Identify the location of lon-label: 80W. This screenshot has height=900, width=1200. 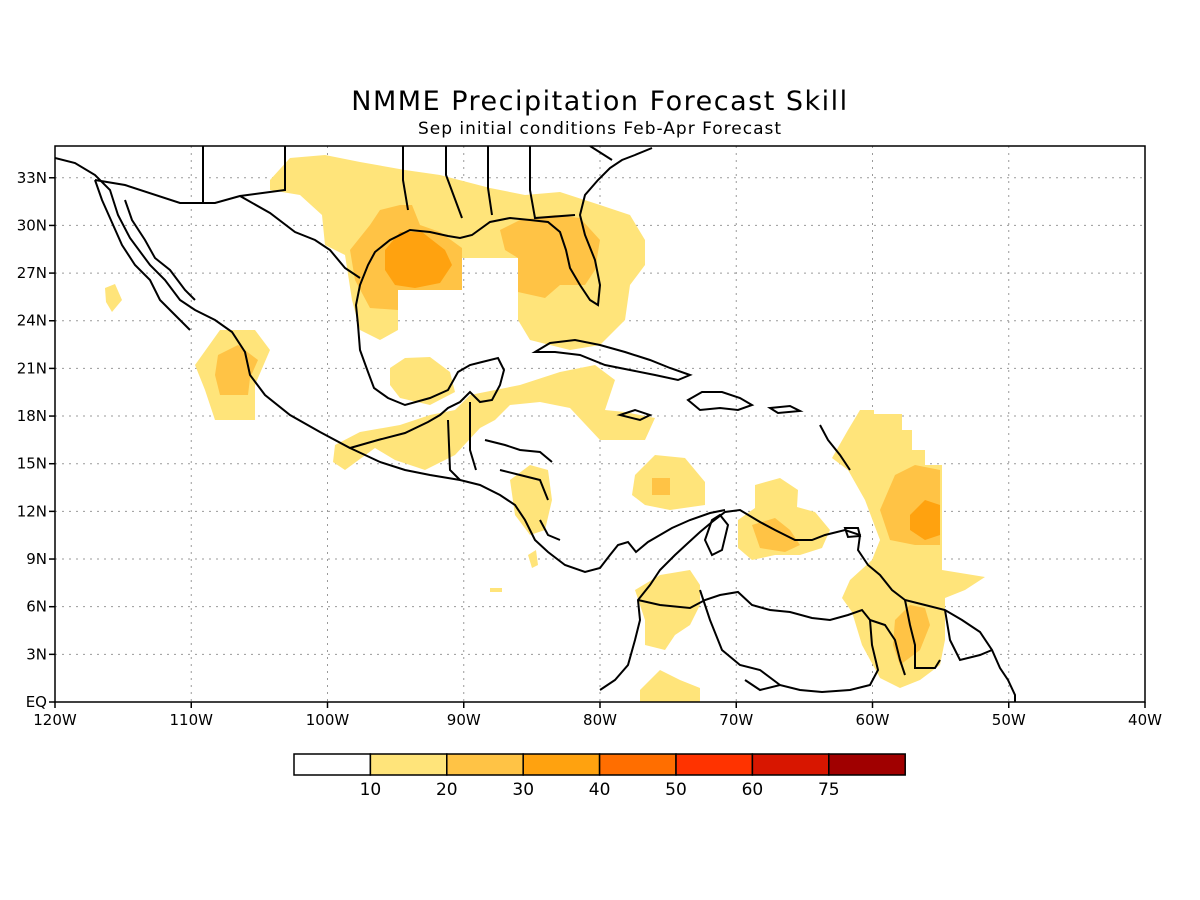
(600, 720).